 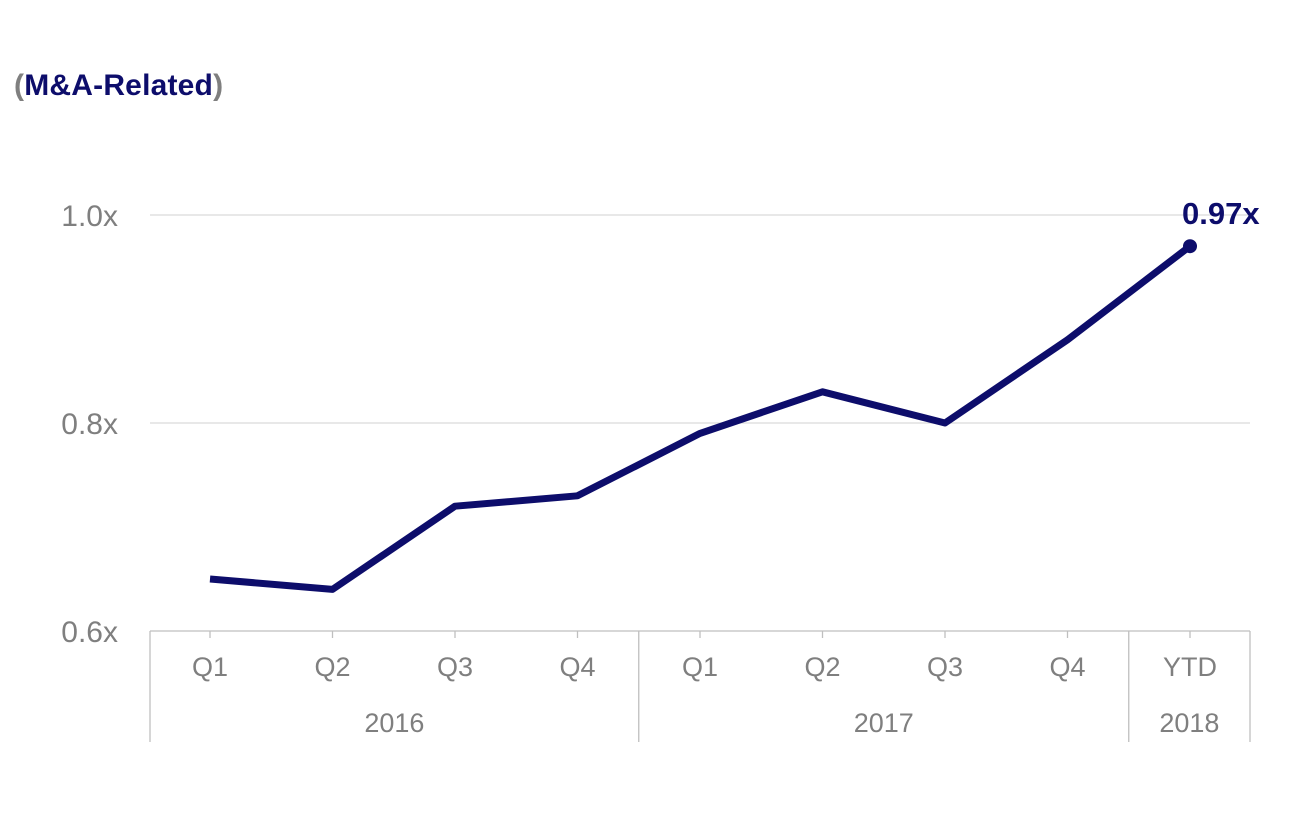 What do you see at coordinates (1221, 213) in the screenshot?
I see `data-label: 0.97x` at bounding box center [1221, 213].